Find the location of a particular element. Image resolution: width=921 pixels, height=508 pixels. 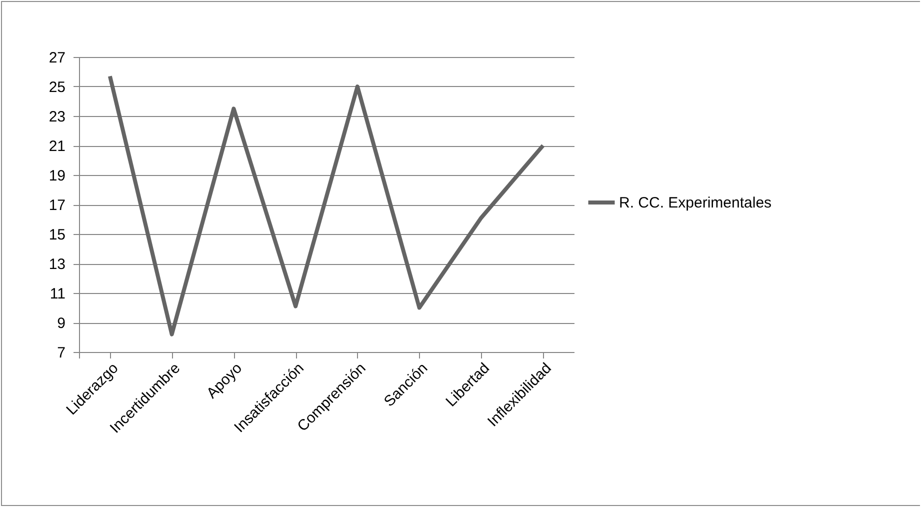

y-tick-label: 11 is located at coordinates (58, 294).